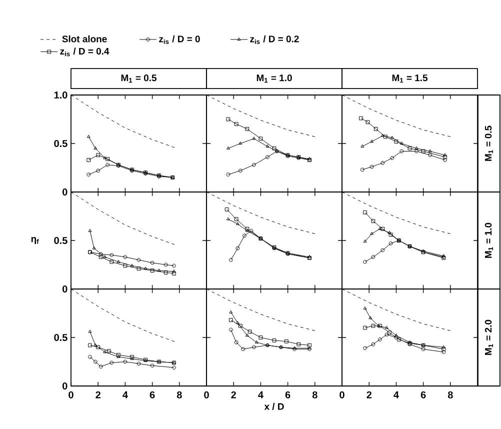 This screenshot has height=429, width=501. What do you see at coordinates (35, 240) in the screenshot?
I see `y-axis-title: η$_{f}$` at bounding box center [35, 240].